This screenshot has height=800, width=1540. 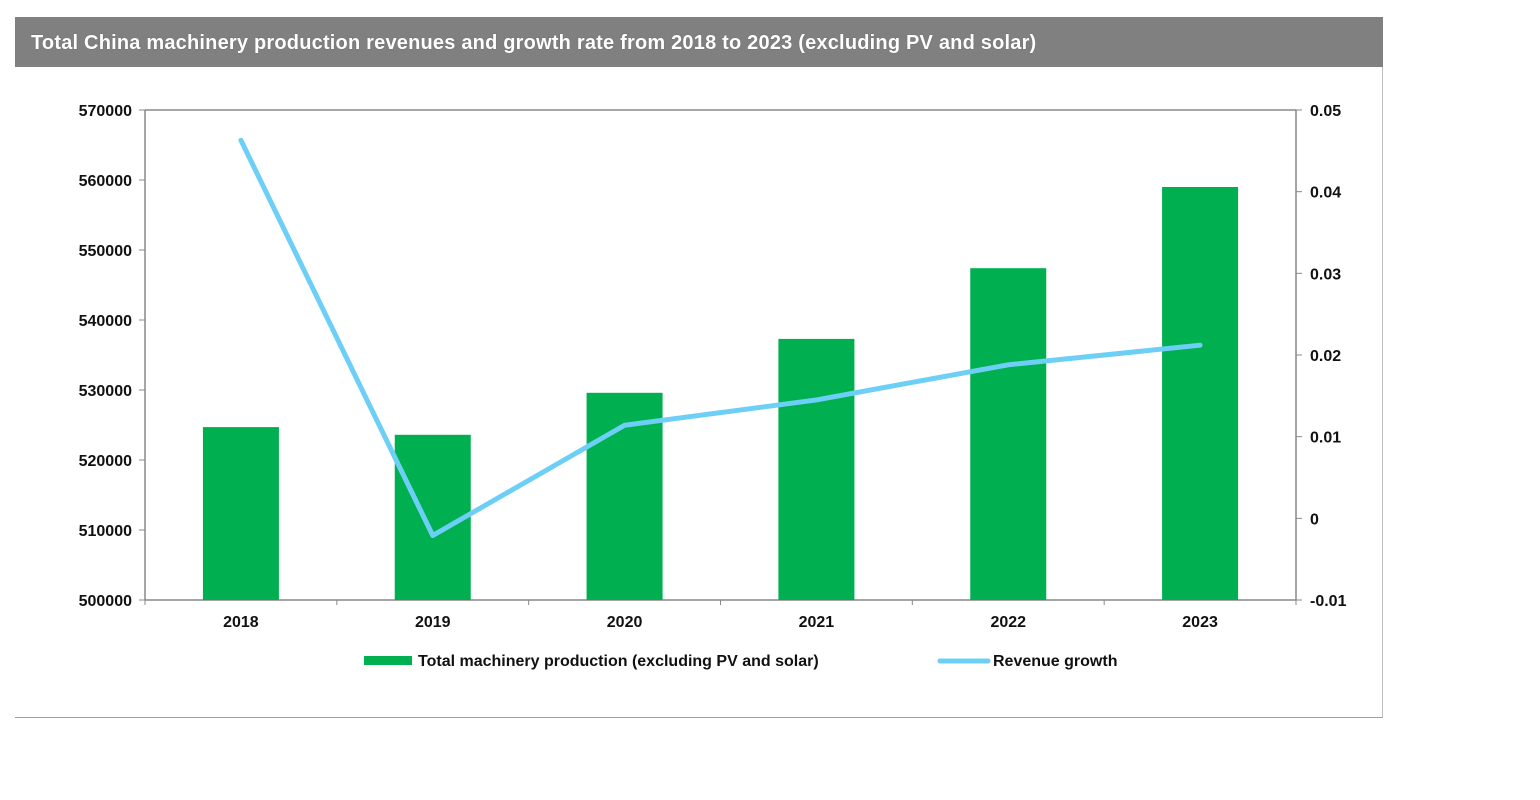 What do you see at coordinates (1314, 519) in the screenshot?
I see `right-tick-label: 0` at bounding box center [1314, 519].